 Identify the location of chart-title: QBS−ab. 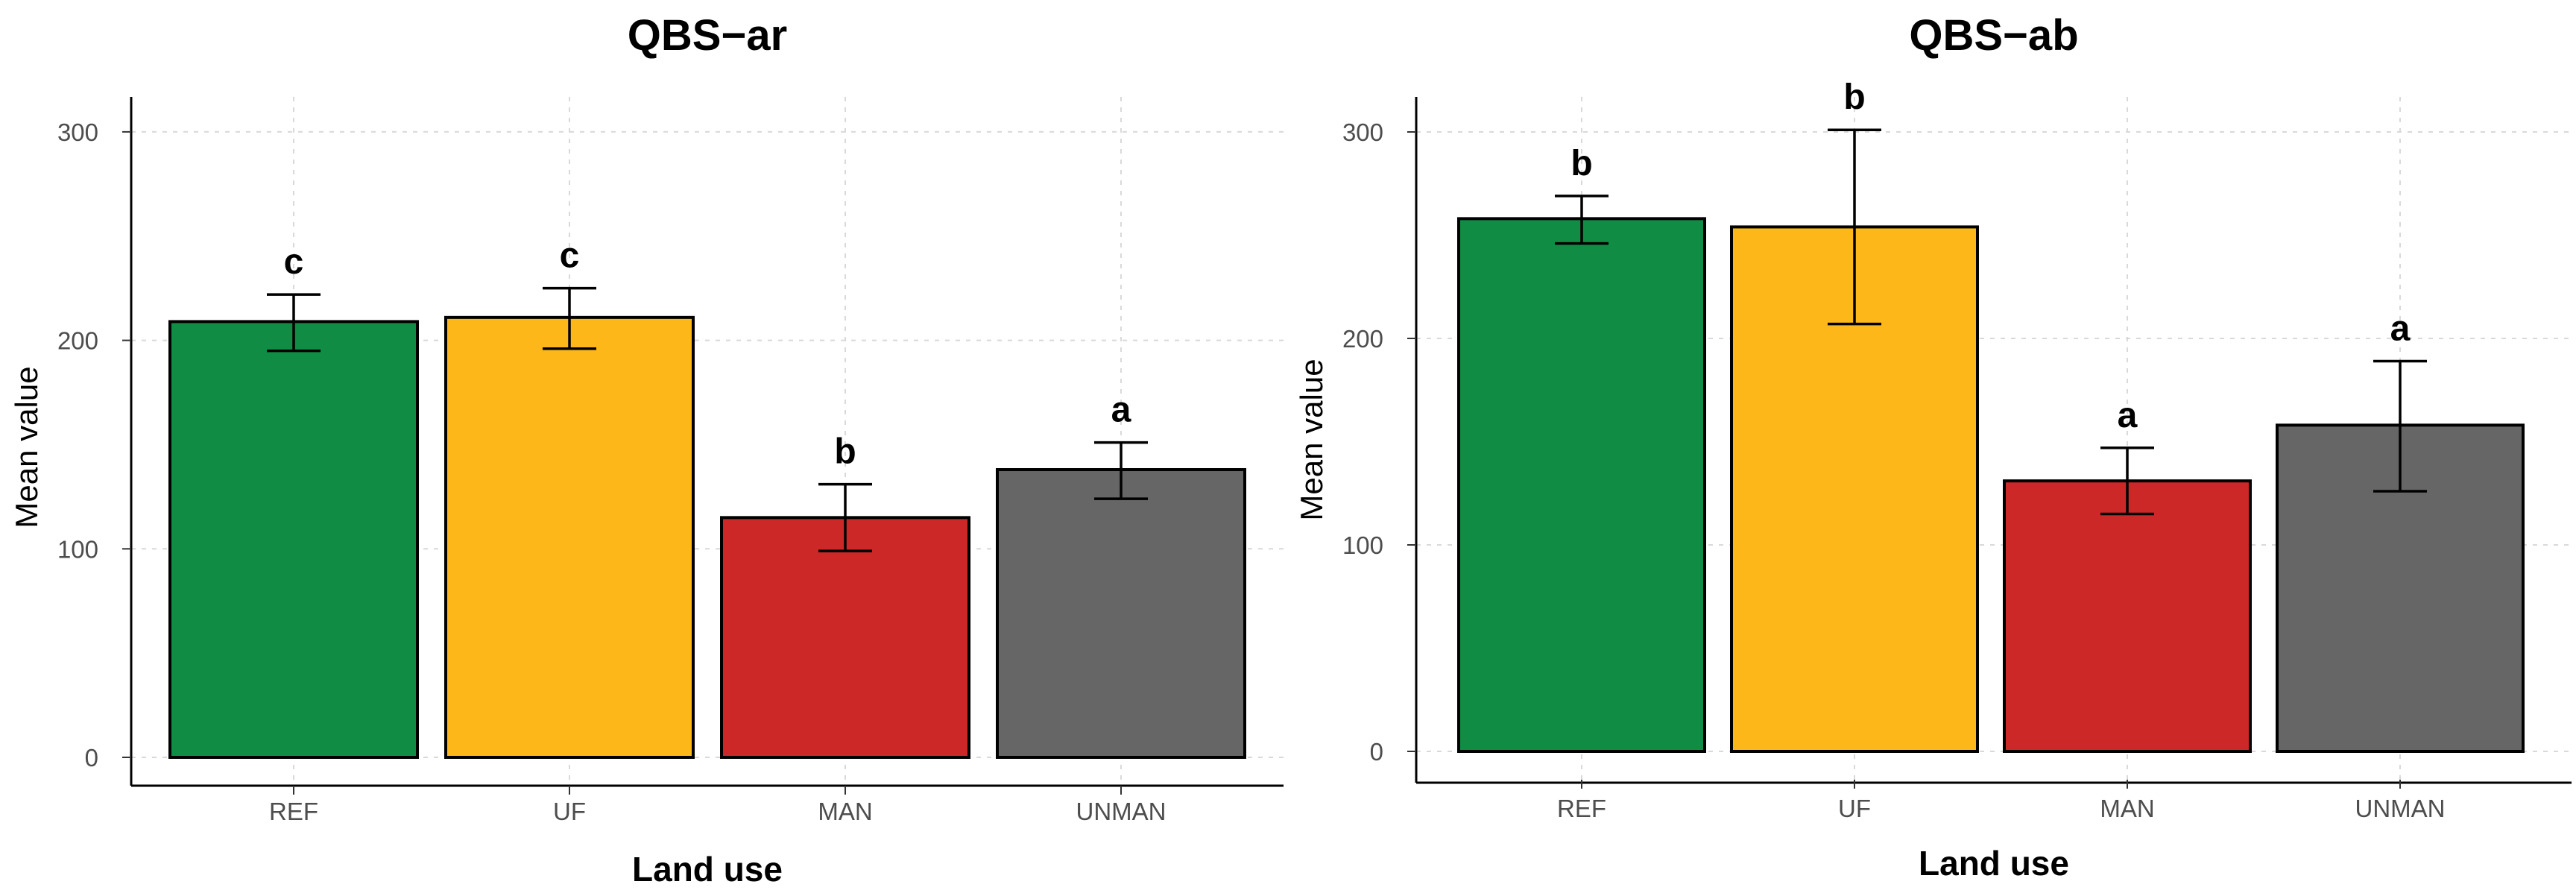
(1994, 35).